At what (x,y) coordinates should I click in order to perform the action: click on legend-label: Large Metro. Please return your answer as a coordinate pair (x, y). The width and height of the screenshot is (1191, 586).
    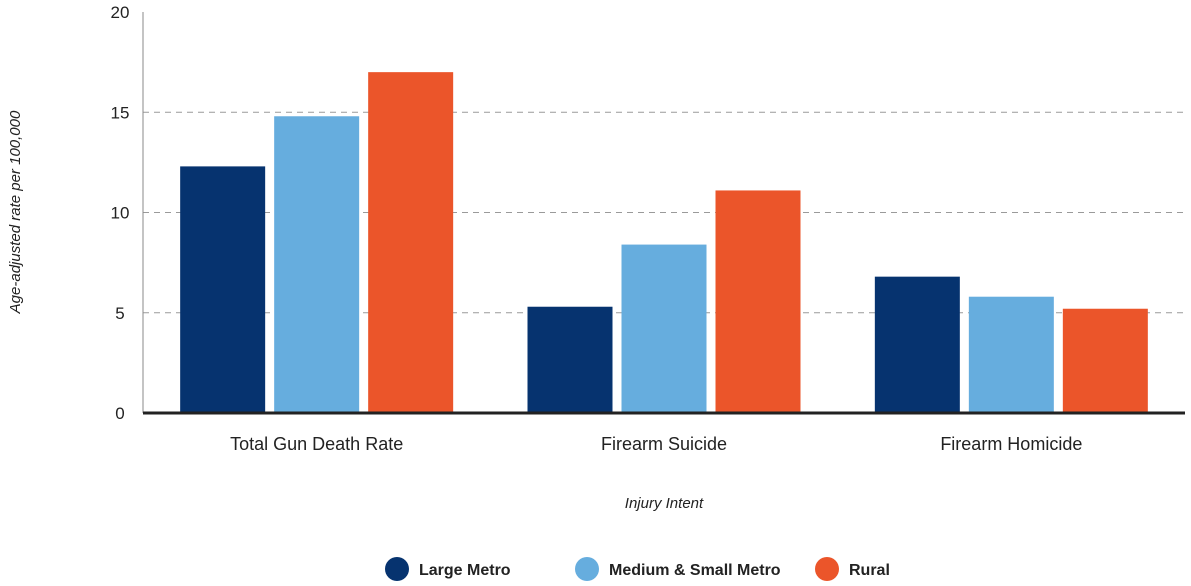
    Looking at the image, I should click on (465, 570).